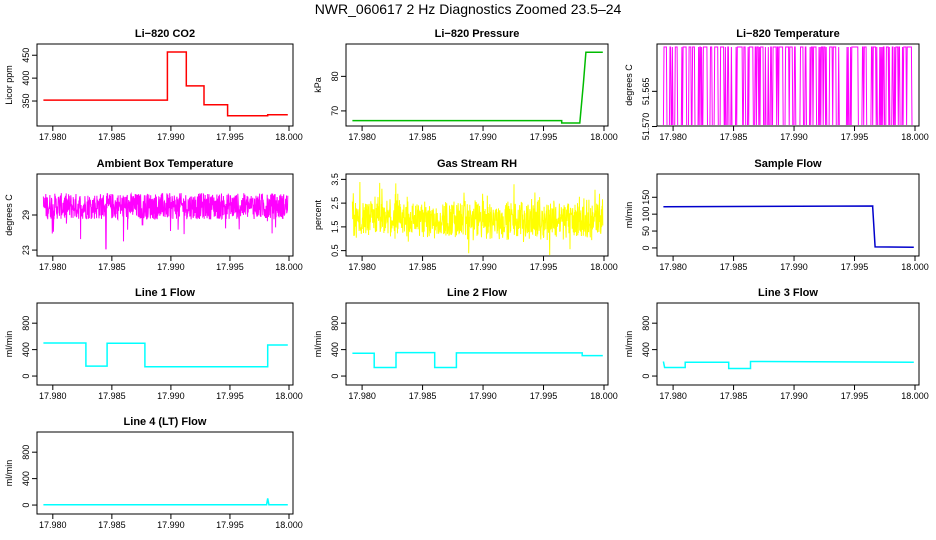 This screenshot has width=936, height=540. What do you see at coordinates (165, 293) in the screenshot?
I see `chart-title: Line 1 Flow` at bounding box center [165, 293].